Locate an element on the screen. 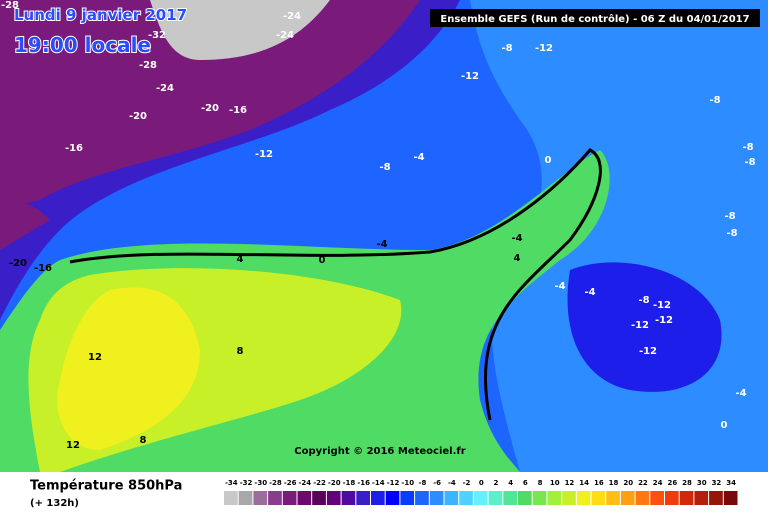  time: 19:00 locale is located at coordinates (82, 45).